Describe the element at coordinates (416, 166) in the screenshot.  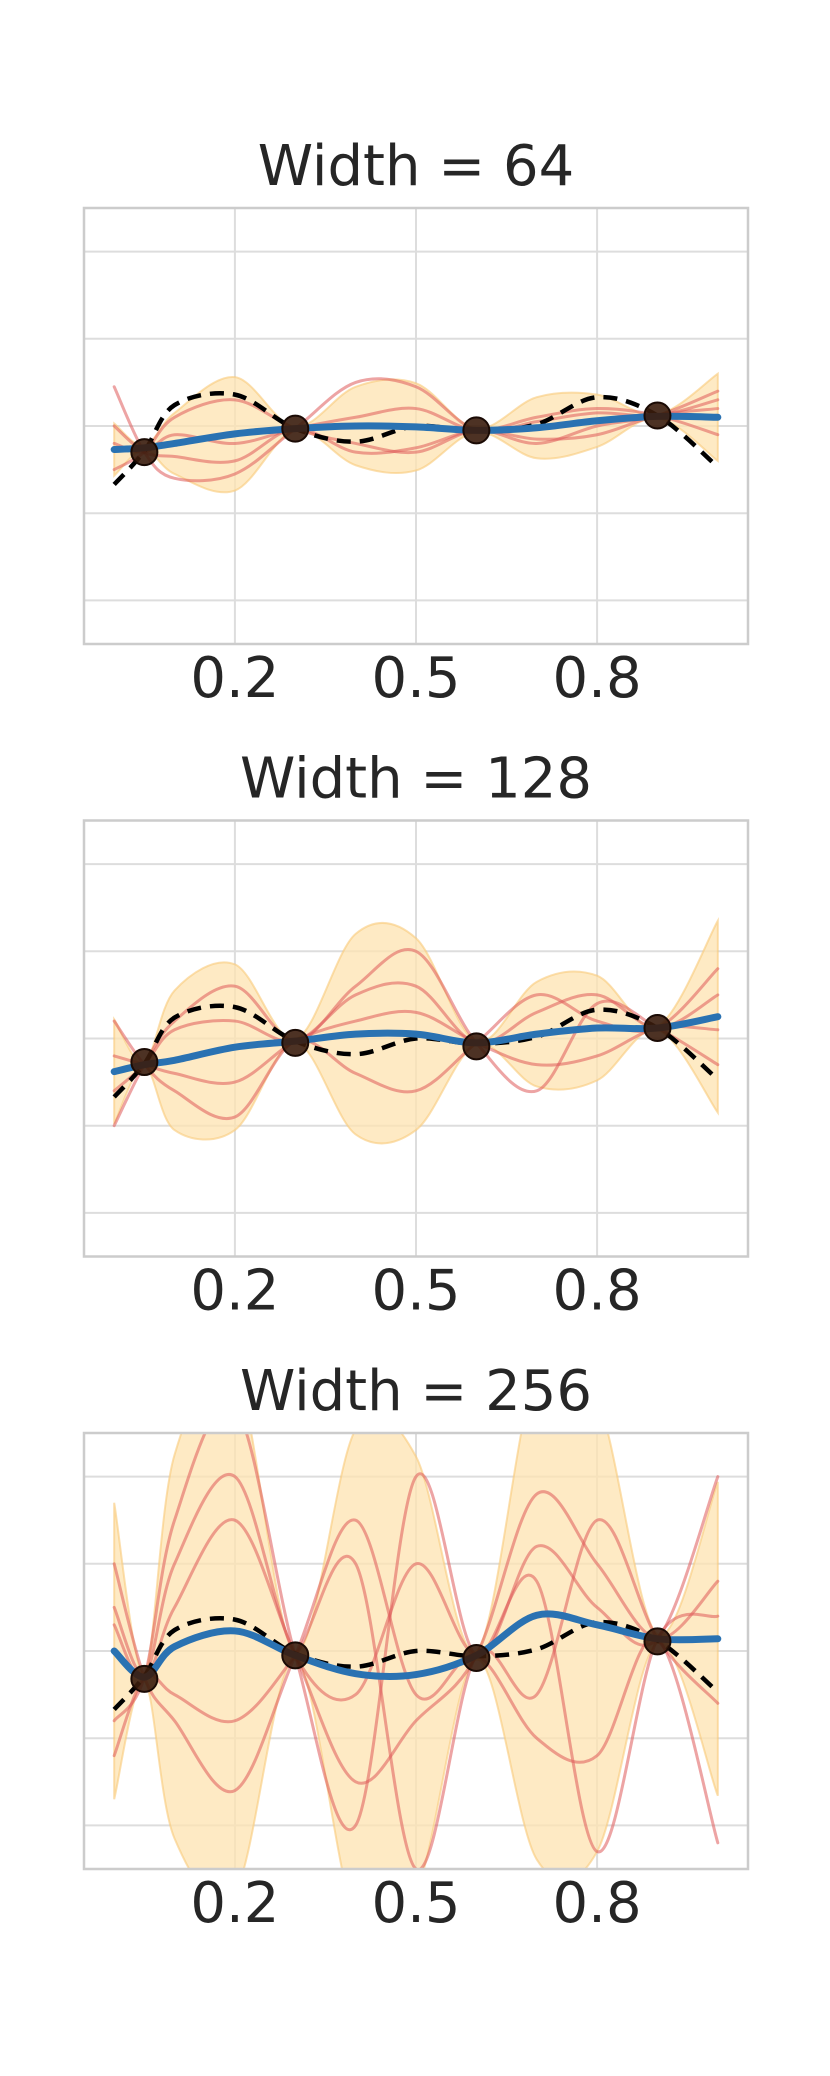
I see `chart-title: Width = 64` at that location.